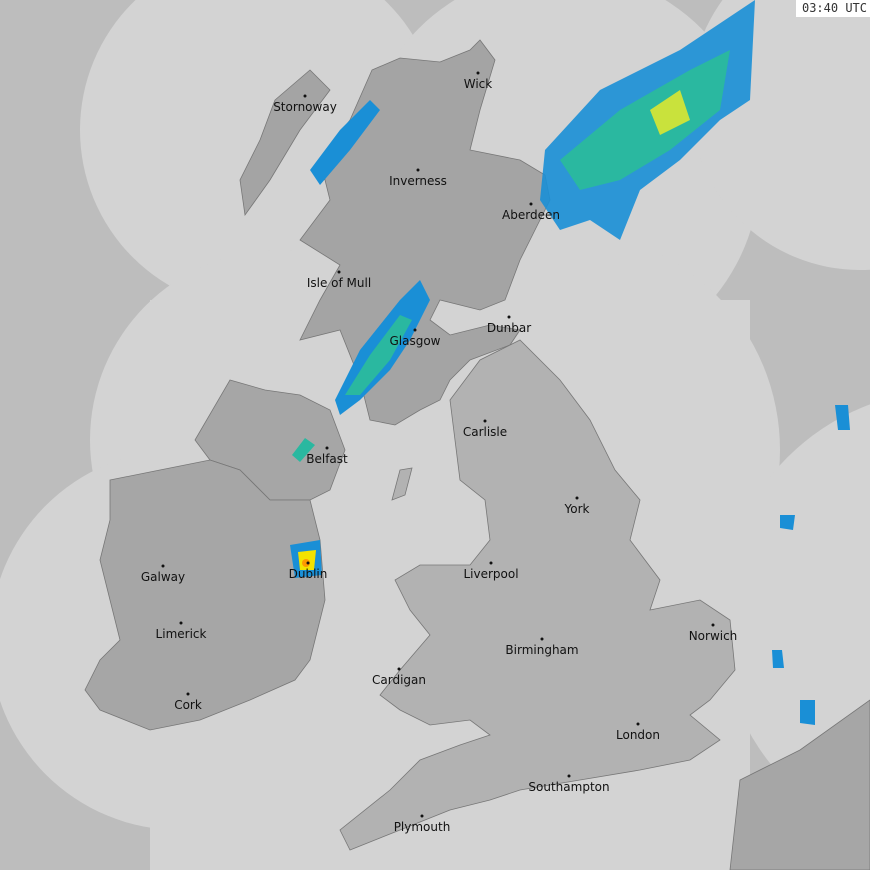 This screenshot has height=870, width=870. I want to click on northern-ireland, so click(270, 440).